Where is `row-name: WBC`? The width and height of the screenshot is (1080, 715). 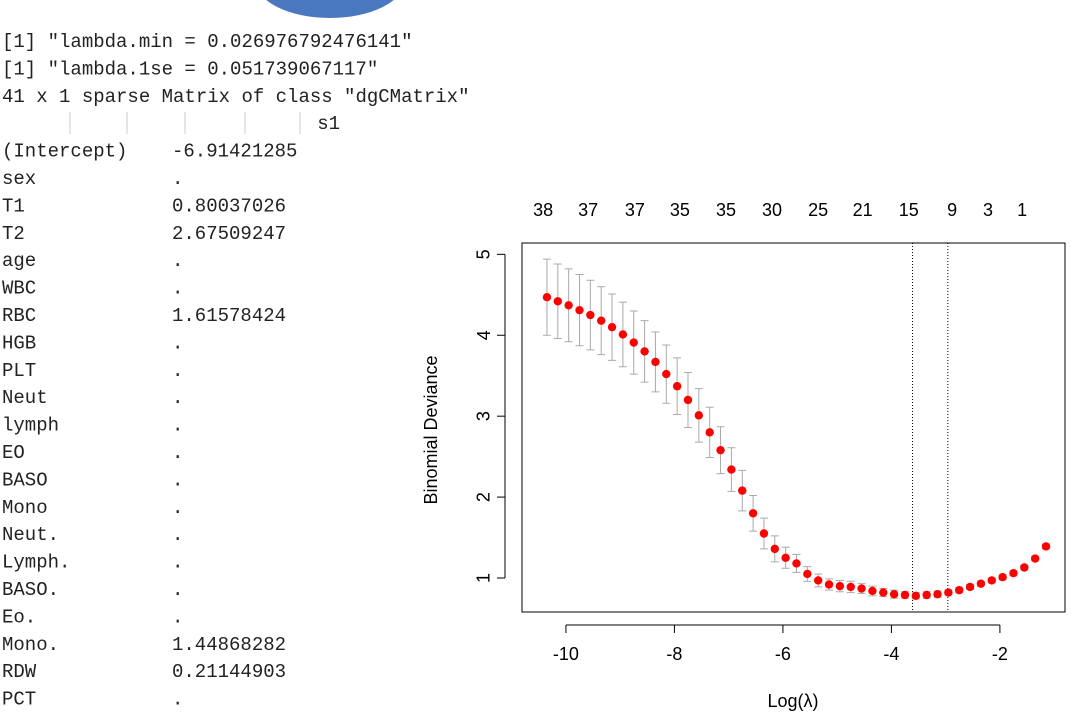 row-name: WBC is located at coordinates (19, 289).